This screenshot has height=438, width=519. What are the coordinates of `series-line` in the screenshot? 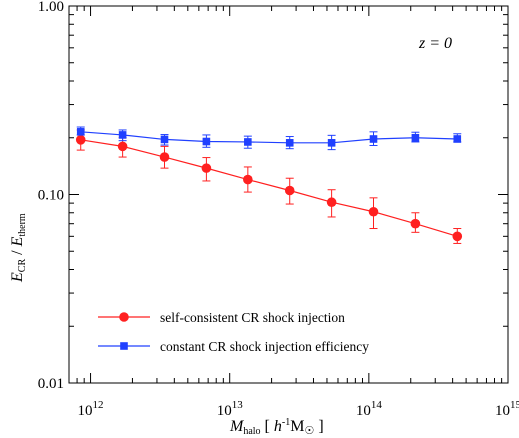 It's located at (269, 137).